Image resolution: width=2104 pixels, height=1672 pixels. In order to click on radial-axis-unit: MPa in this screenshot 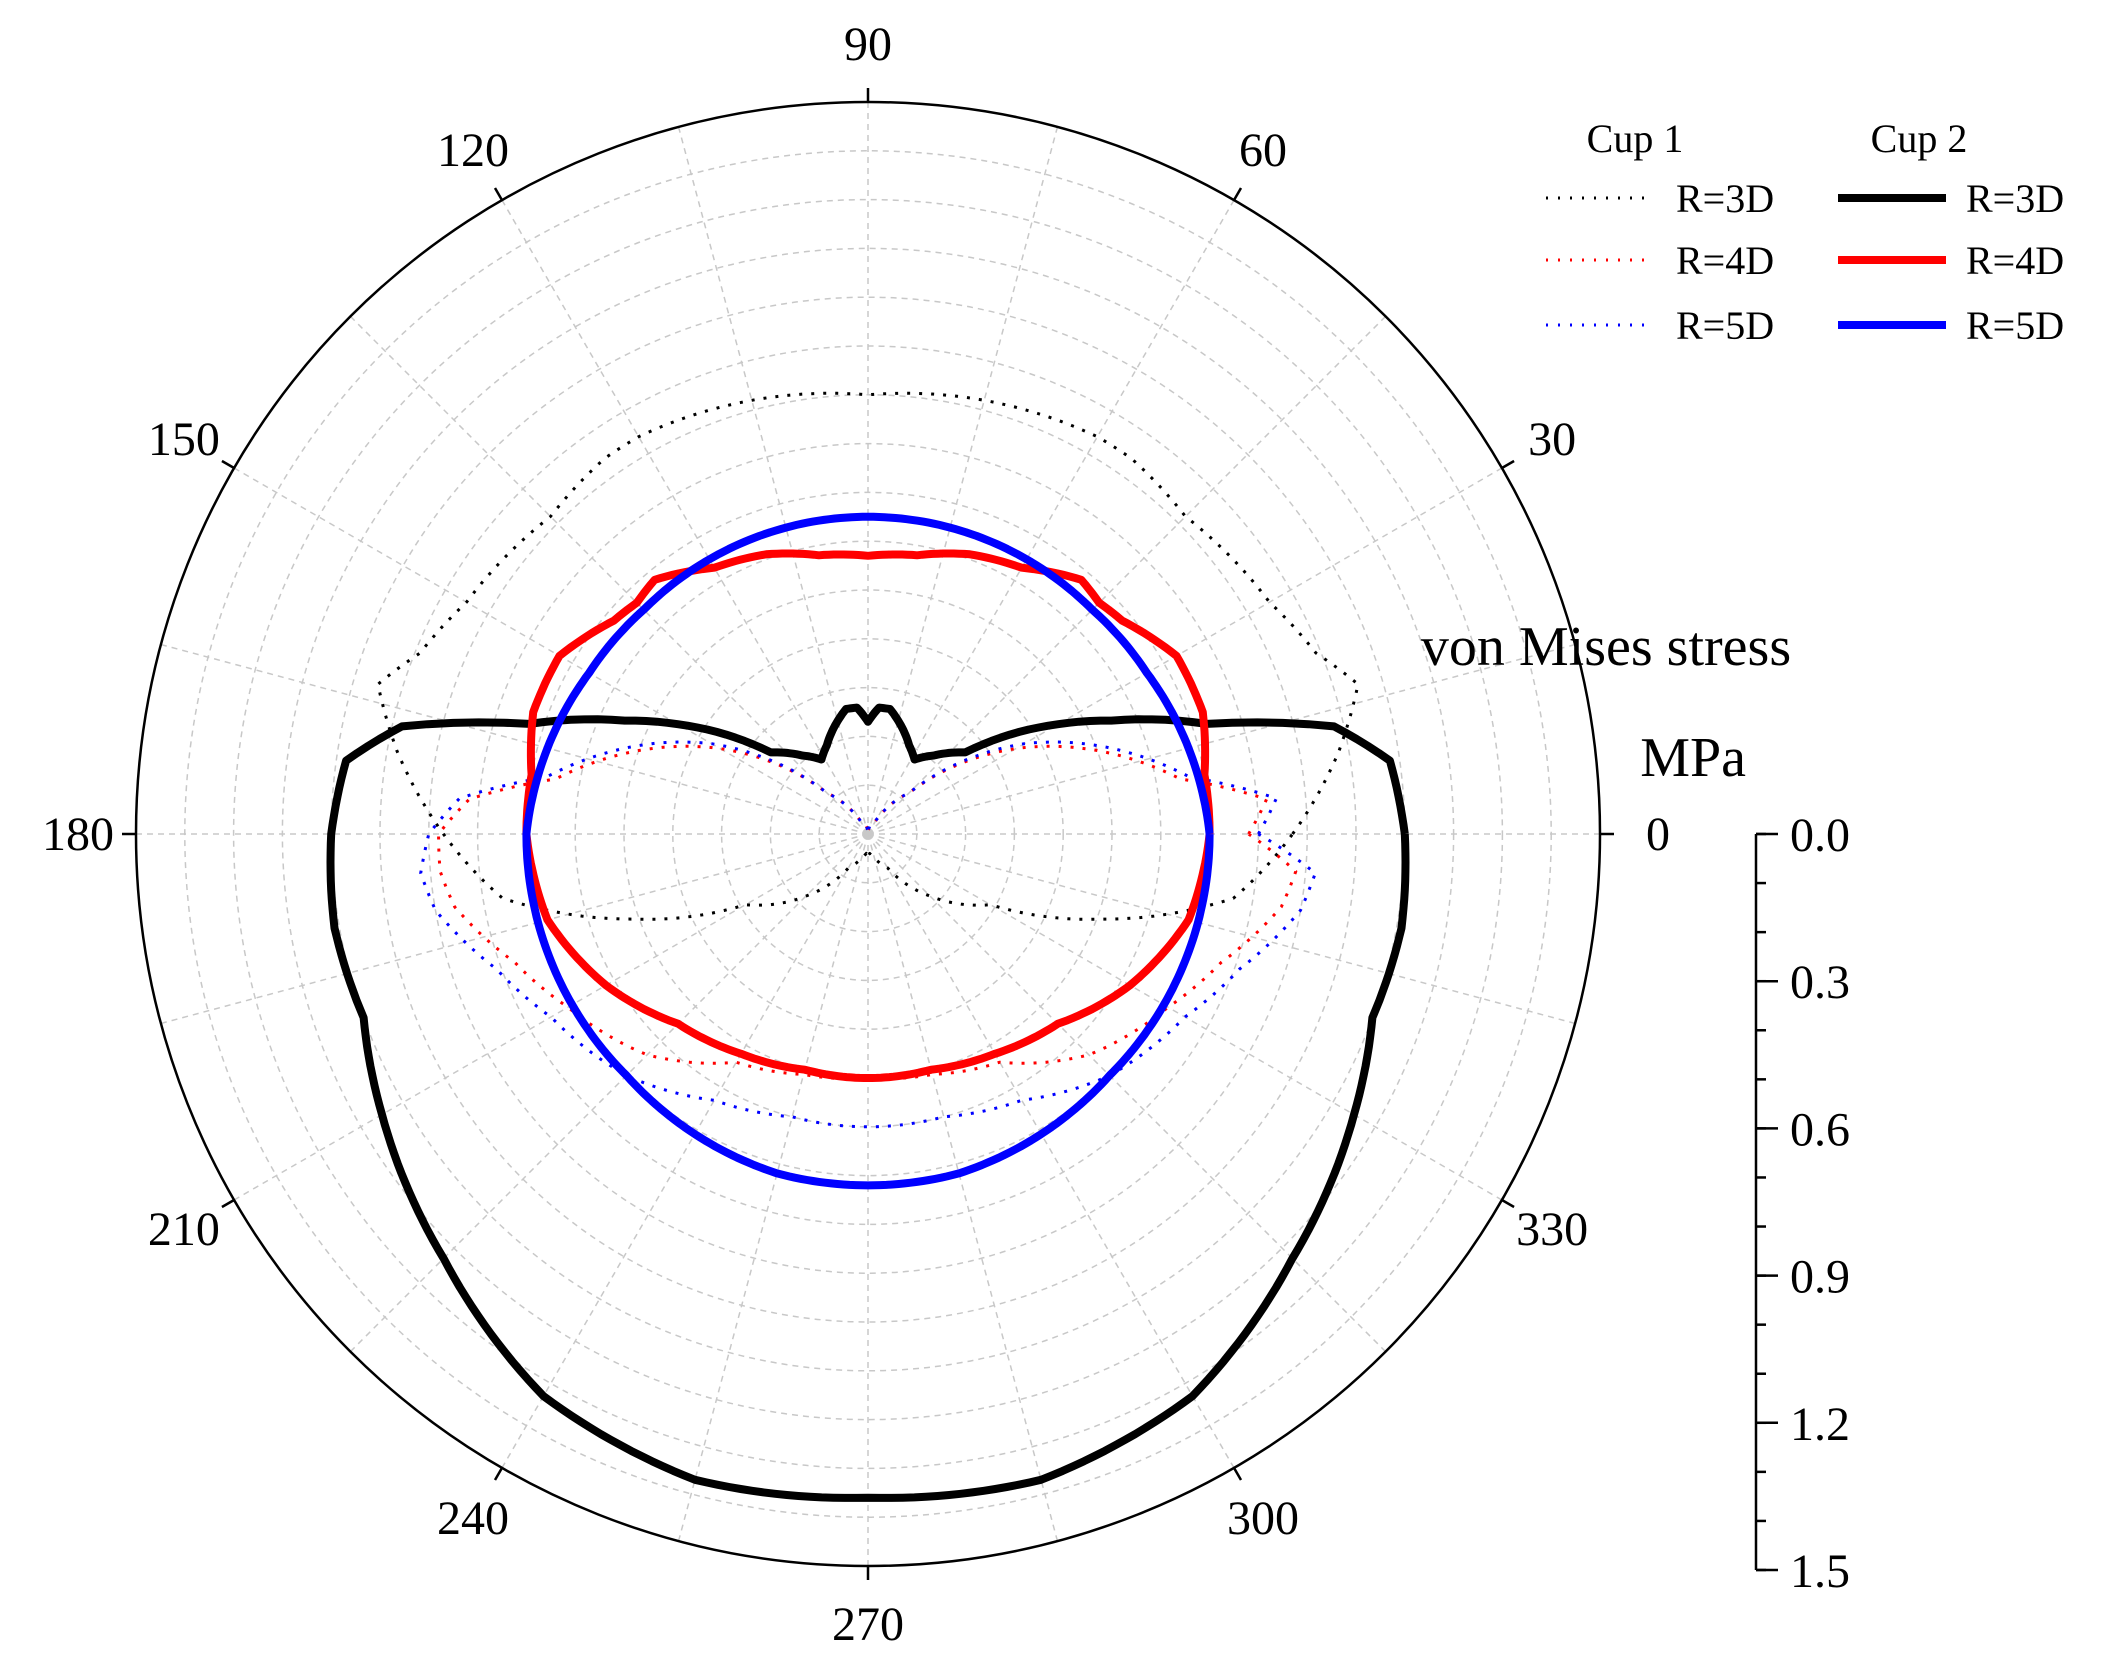, I will do `click(1693, 758)`.